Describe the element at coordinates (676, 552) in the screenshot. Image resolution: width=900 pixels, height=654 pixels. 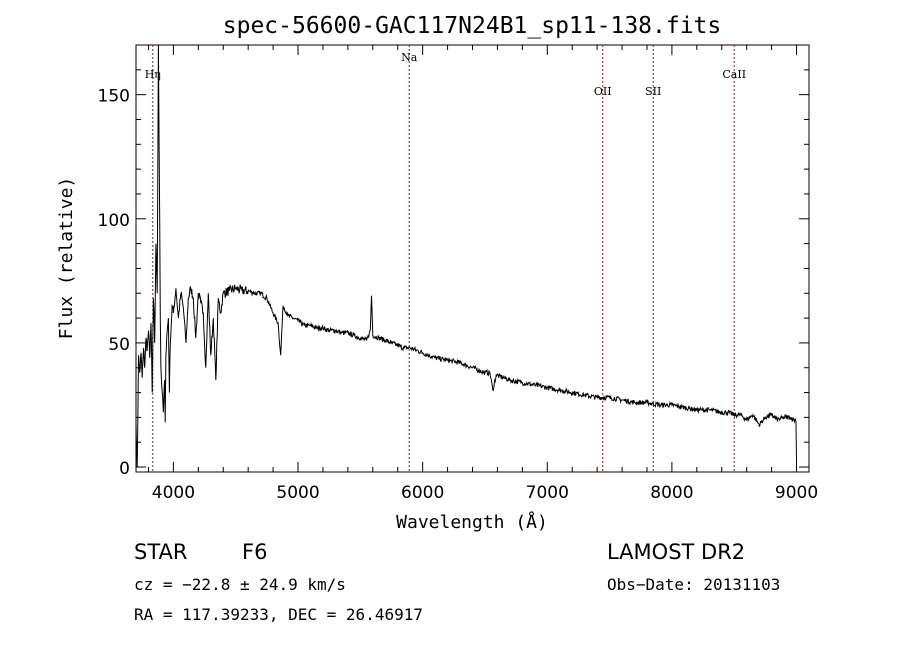
I see `survey-label: LAMOST DR2` at that location.